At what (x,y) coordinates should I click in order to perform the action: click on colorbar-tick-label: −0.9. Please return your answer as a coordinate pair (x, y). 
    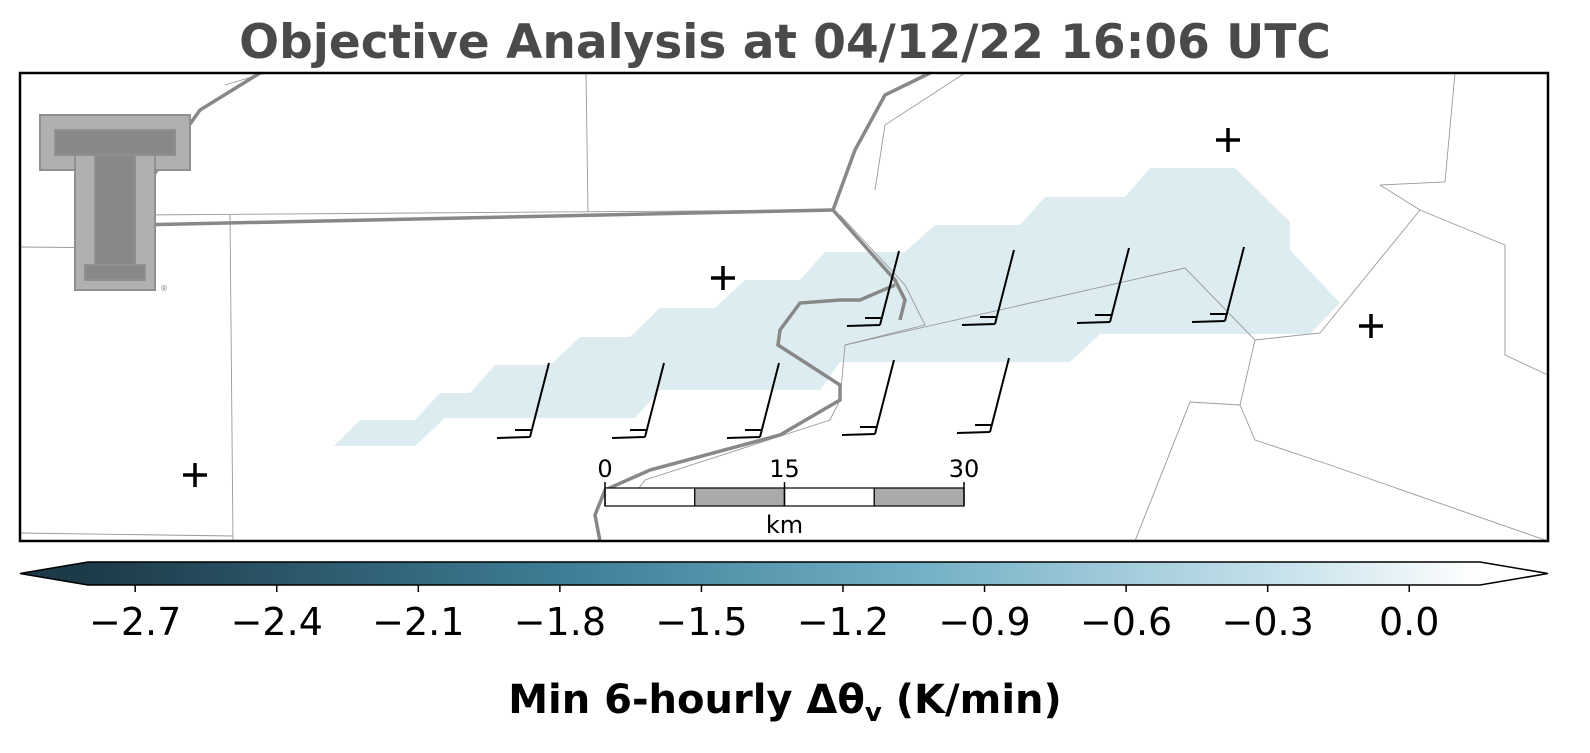
    Looking at the image, I should click on (984, 622).